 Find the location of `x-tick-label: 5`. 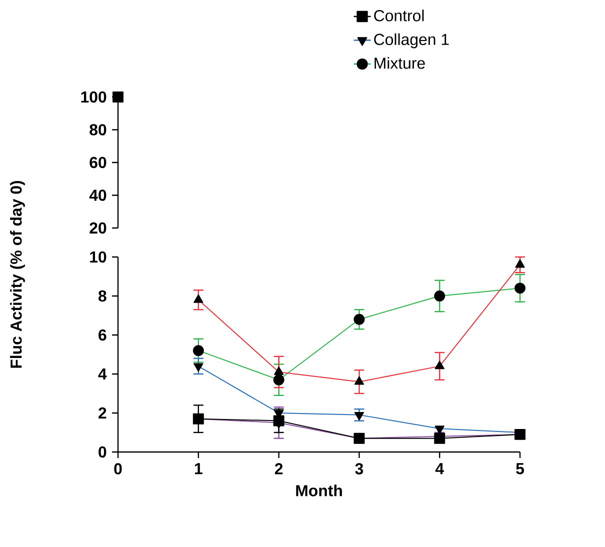

x-tick-label: 5 is located at coordinates (520, 468).